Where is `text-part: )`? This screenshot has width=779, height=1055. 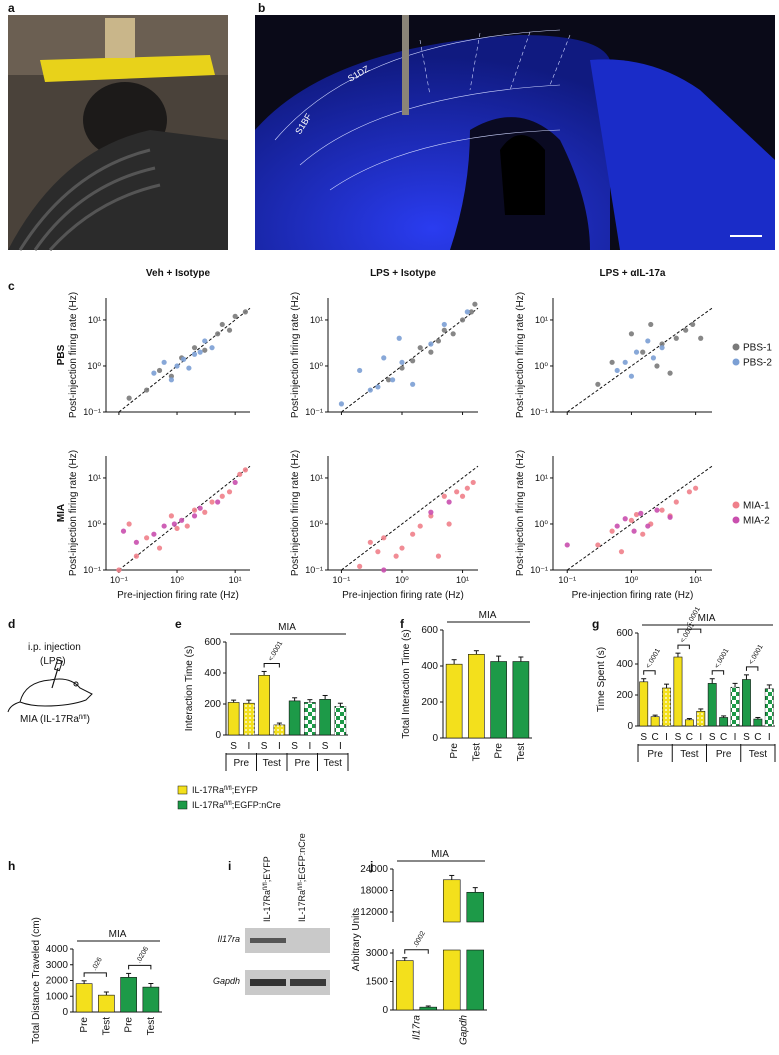
text-part: ) is located at coordinates (88, 719).